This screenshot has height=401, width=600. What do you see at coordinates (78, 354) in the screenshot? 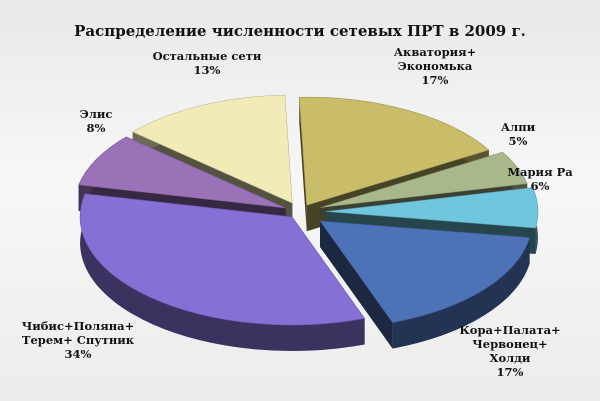
I see `slice-percent: 34%` at bounding box center [78, 354].